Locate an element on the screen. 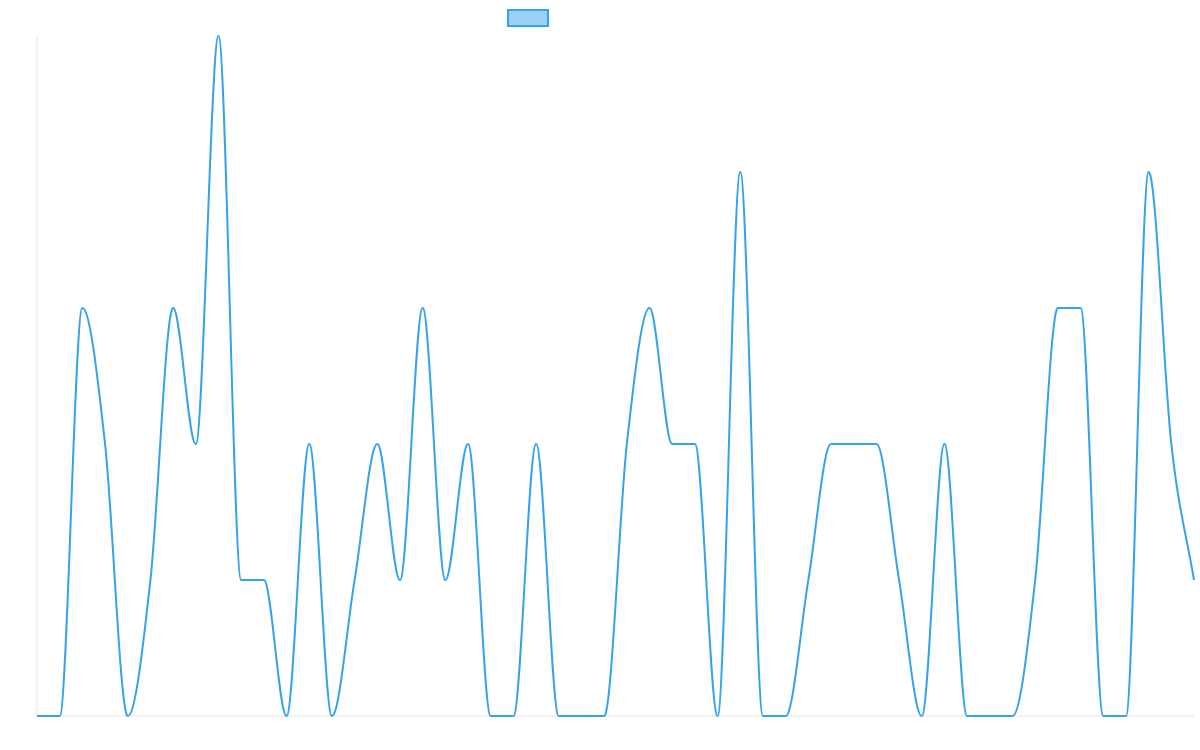  legend-swatch is located at coordinates (528, 18).